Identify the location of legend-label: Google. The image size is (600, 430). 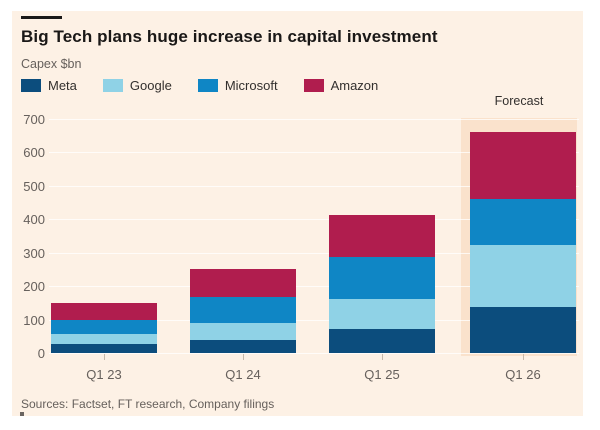
(150, 85).